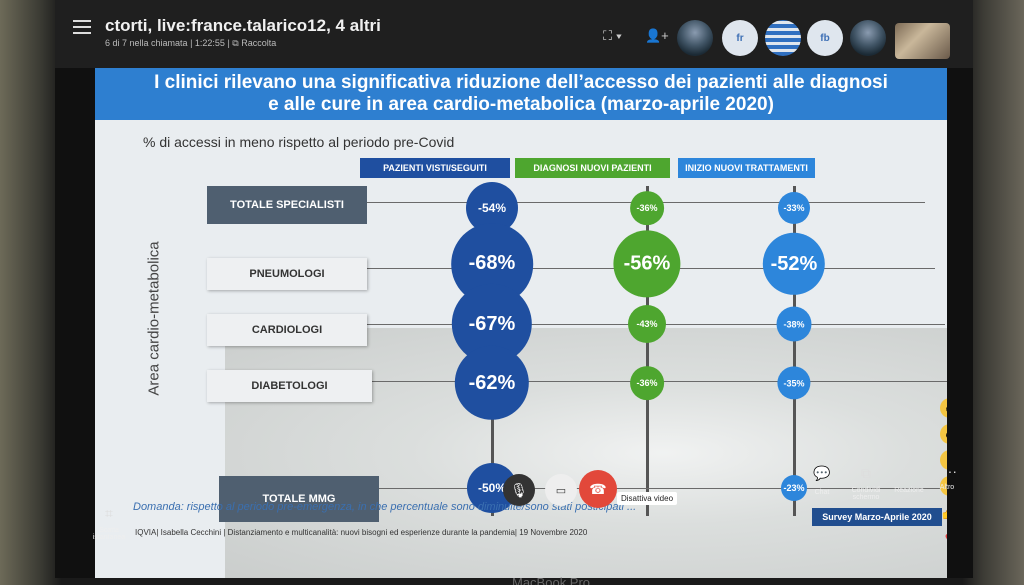 The height and width of the screenshot is (585, 1024). I want to click on heart-icon: ♡, so click(909, 472).